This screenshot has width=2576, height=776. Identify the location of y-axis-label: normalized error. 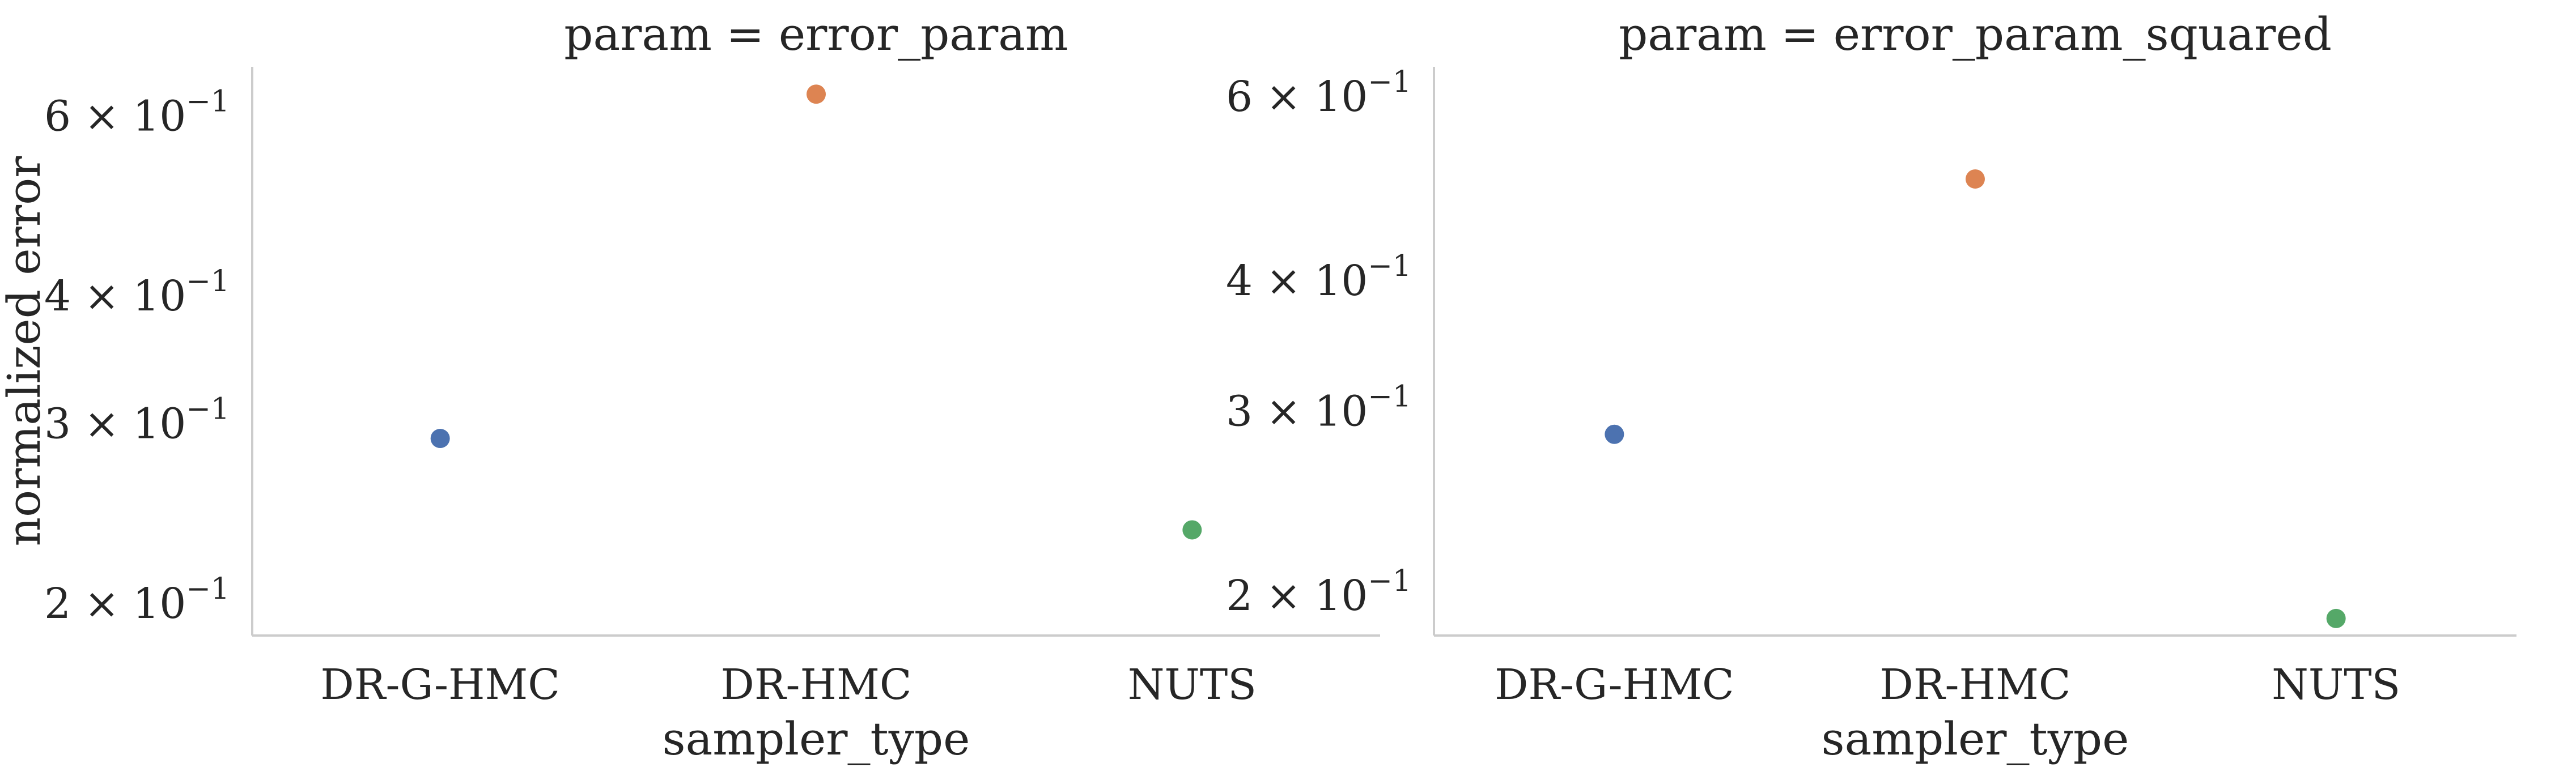
(25, 351).